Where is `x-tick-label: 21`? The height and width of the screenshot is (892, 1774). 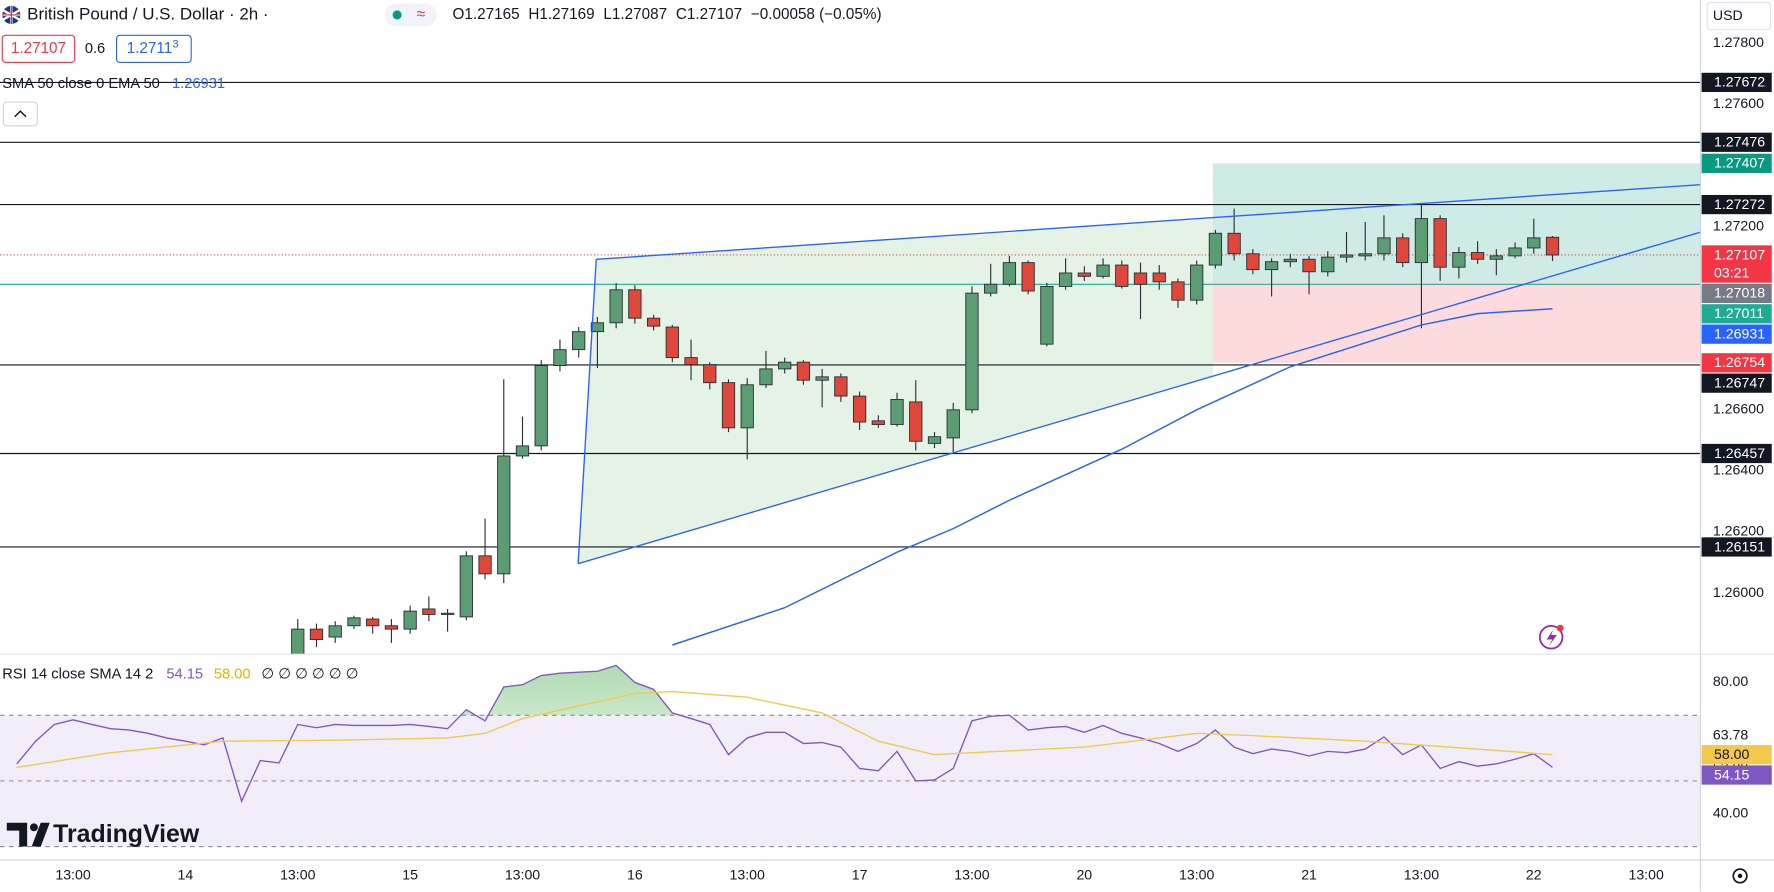 x-tick-label: 21 is located at coordinates (1309, 875).